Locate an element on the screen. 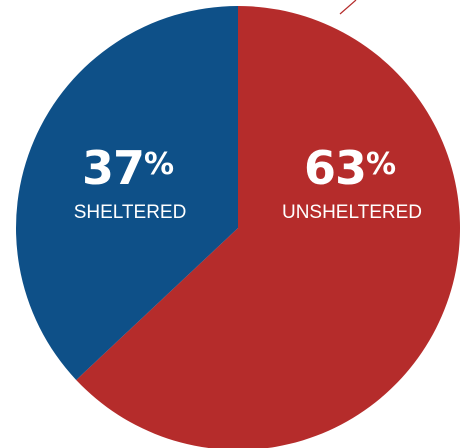 Image resolution: width=469 pixels, height=448 pixels. accent-line is located at coordinates (348, 7).